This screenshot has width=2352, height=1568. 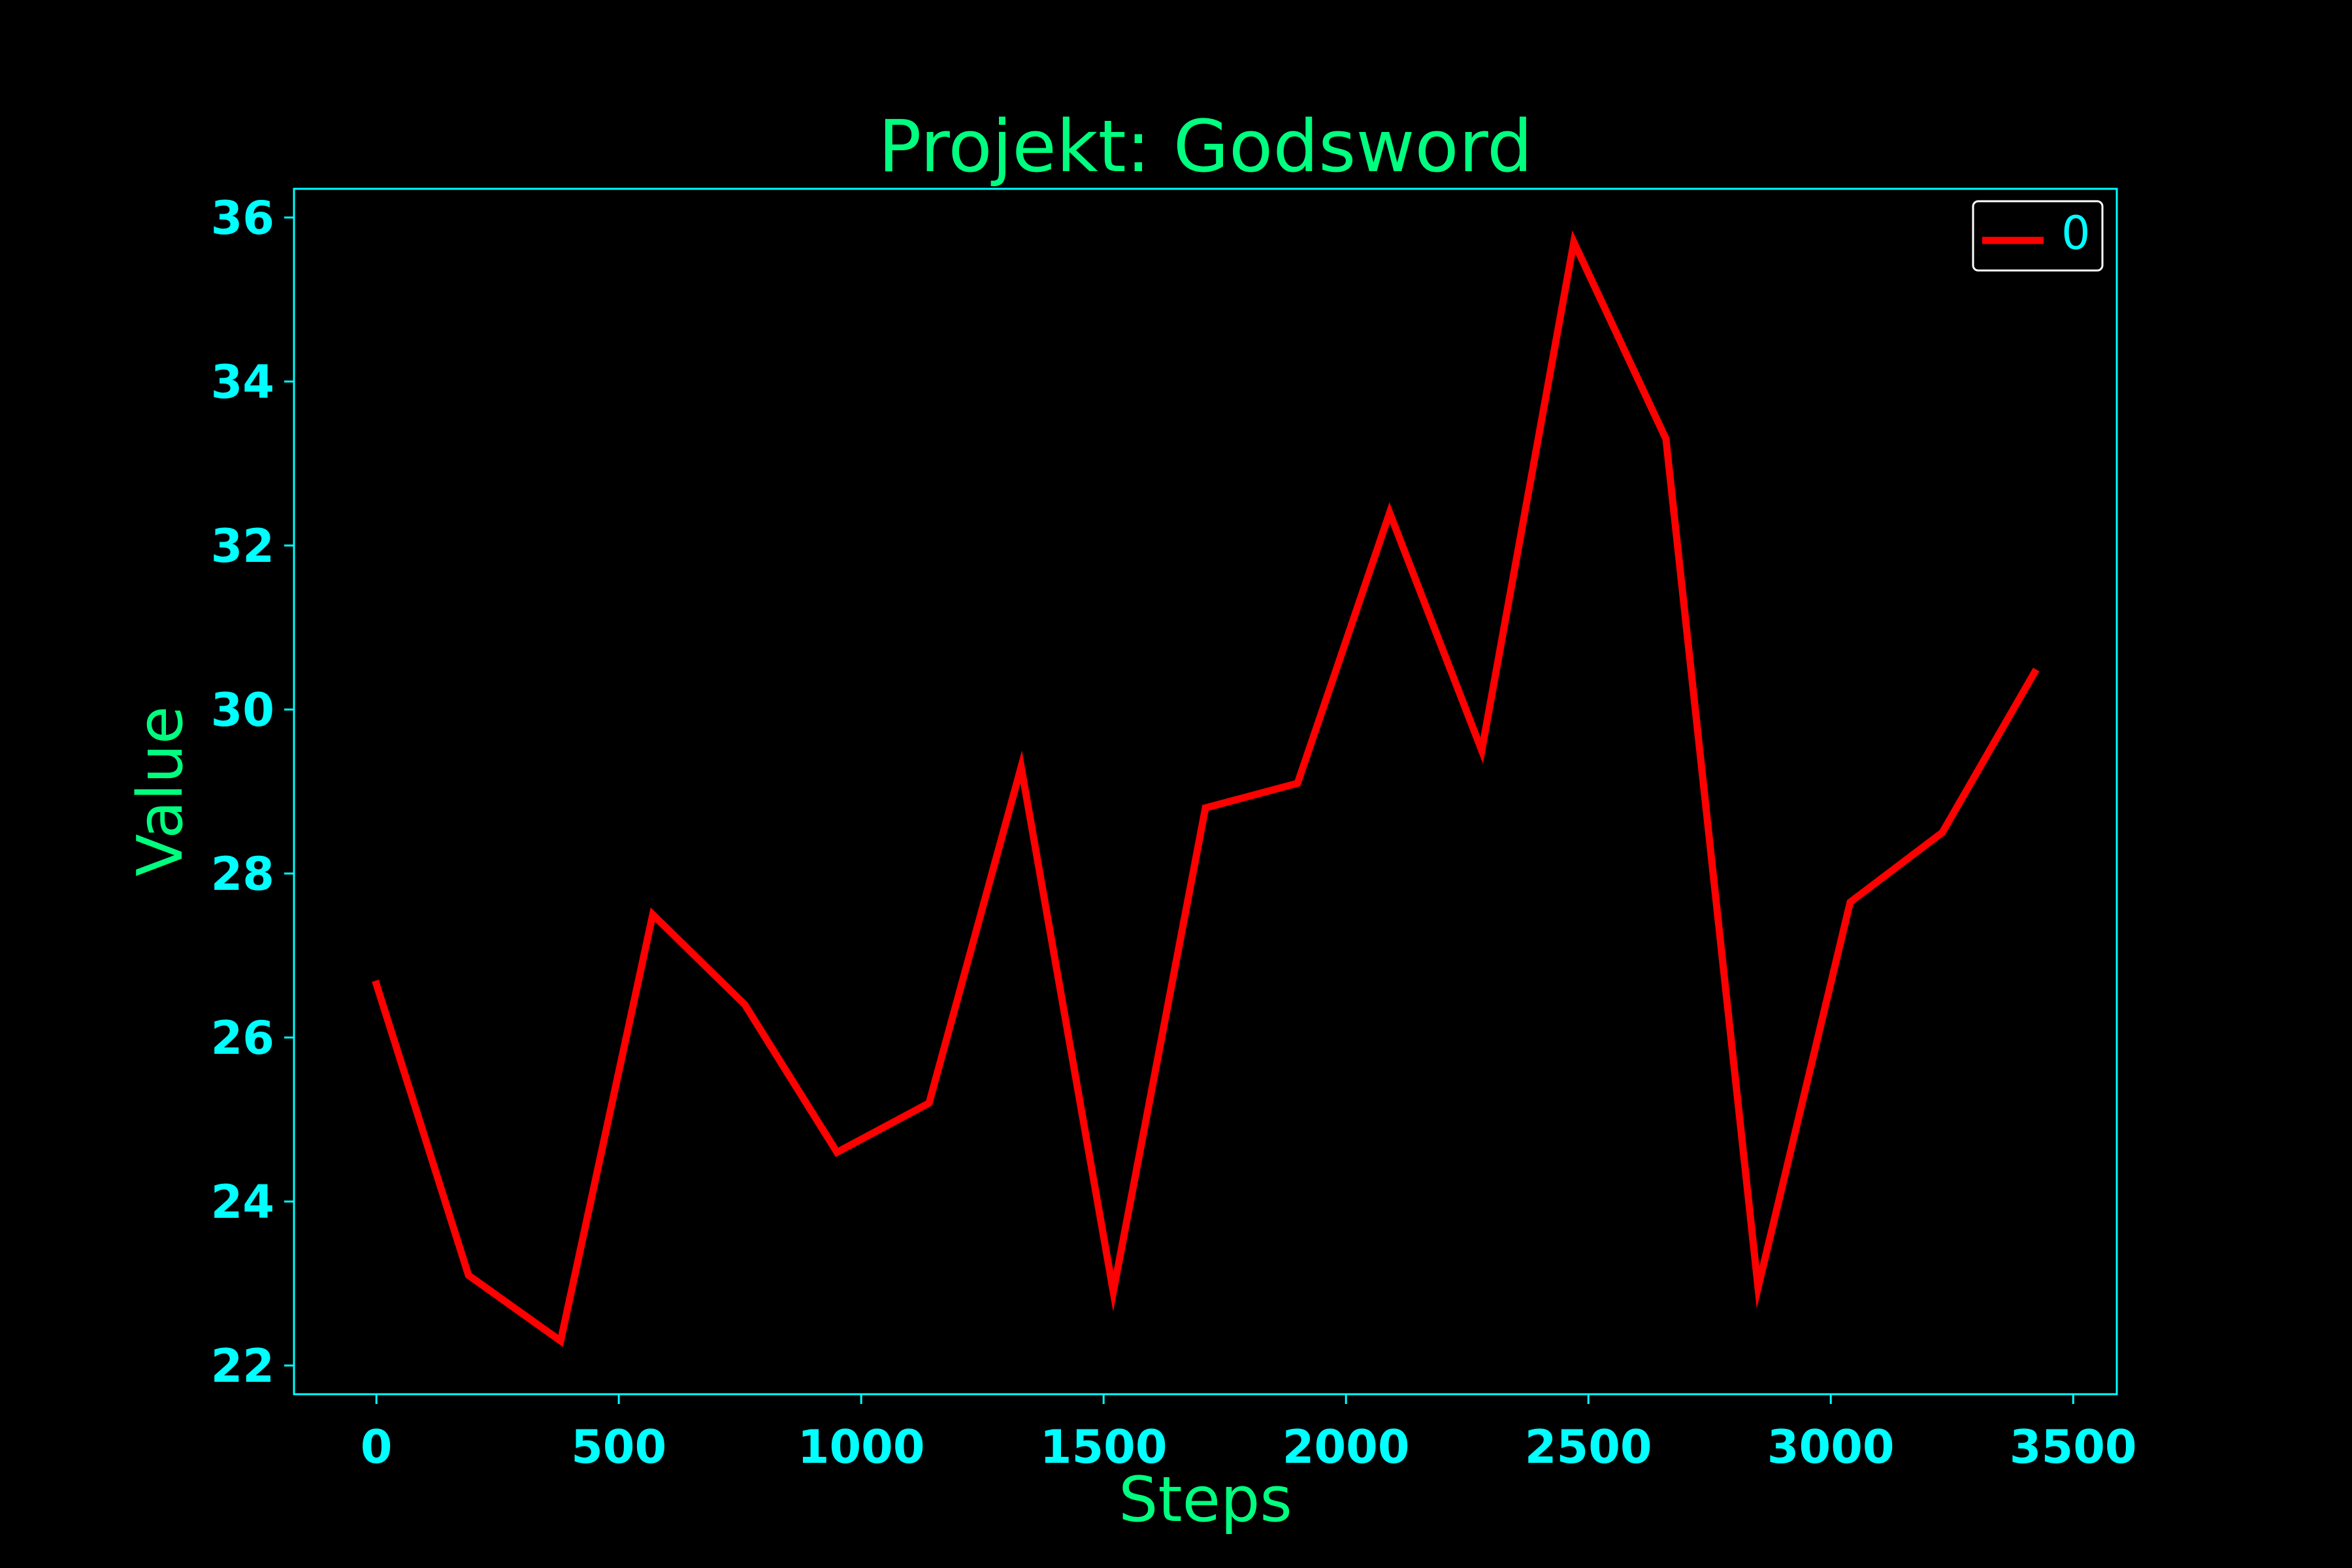 What do you see at coordinates (1205, 146) in the screenshot?
I see `chart-title: Projekt: Godsword` at bounding box center [1205, 146].